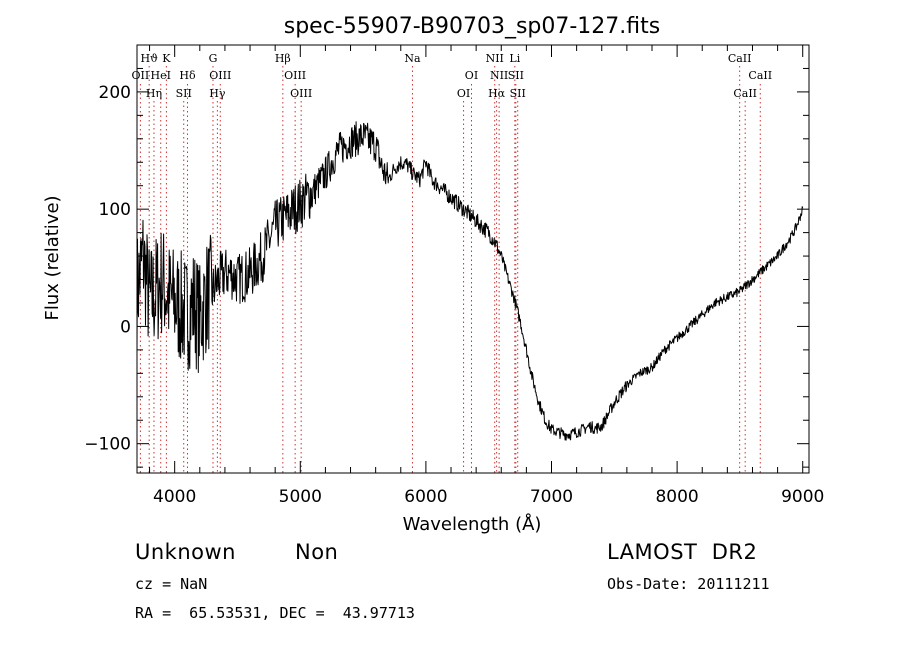  Describe the element at coordinates (107, 445) in the screenshot. I see `y-tick-label-0: −100` at that location.